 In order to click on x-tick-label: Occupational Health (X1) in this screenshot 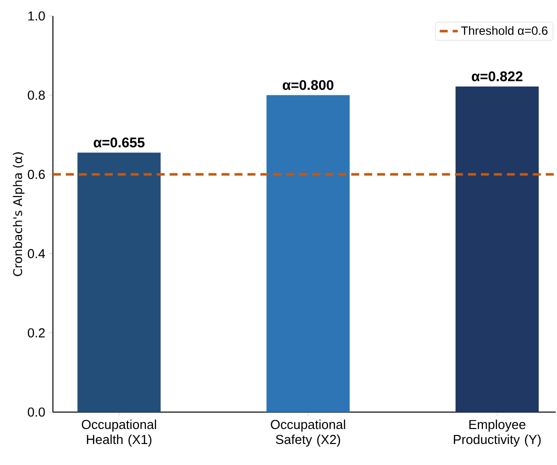, I will do `click(119, 433)`.